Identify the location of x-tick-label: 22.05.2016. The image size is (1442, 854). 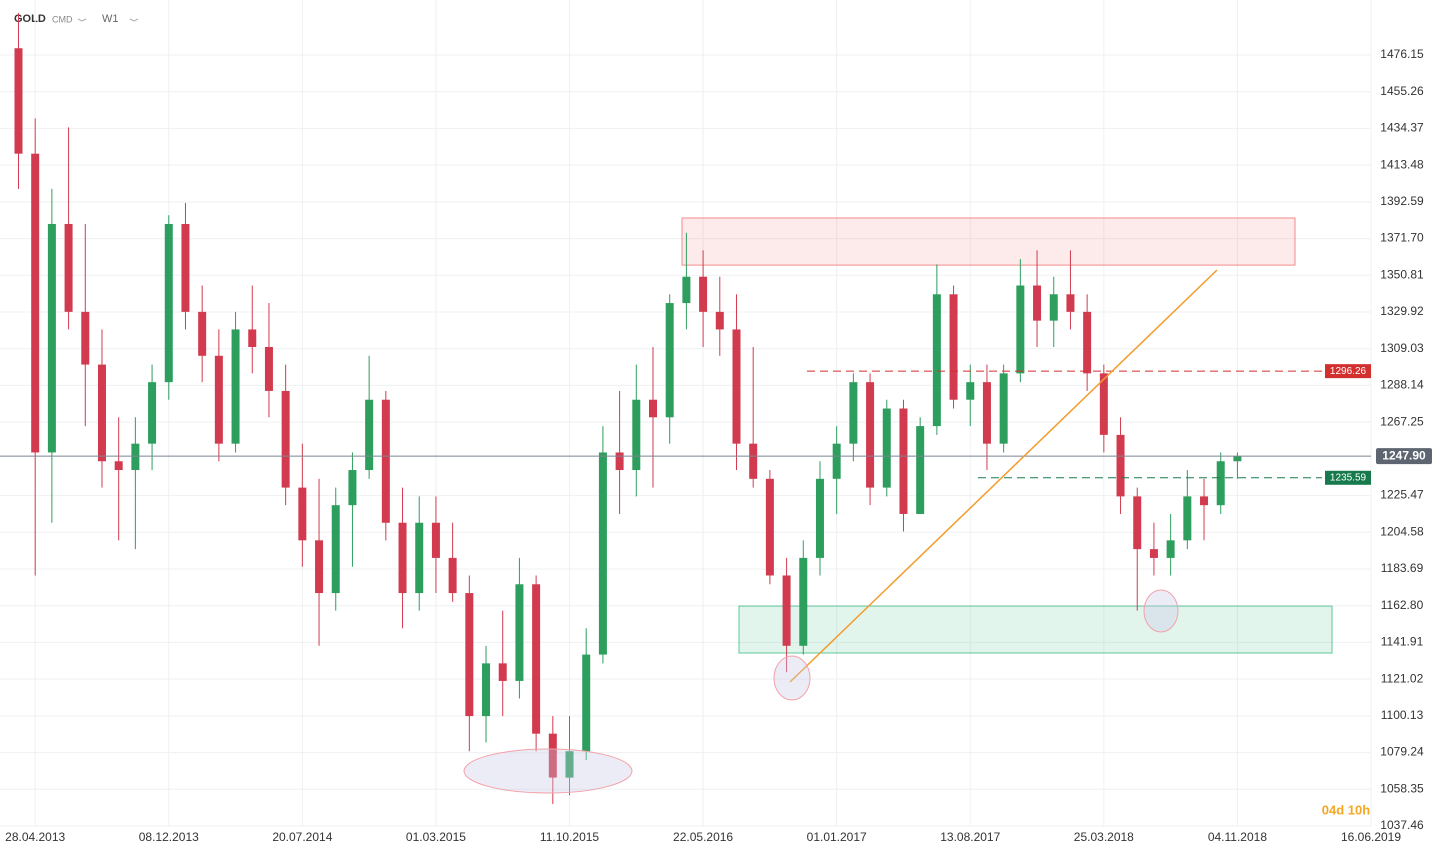
(703, 837).